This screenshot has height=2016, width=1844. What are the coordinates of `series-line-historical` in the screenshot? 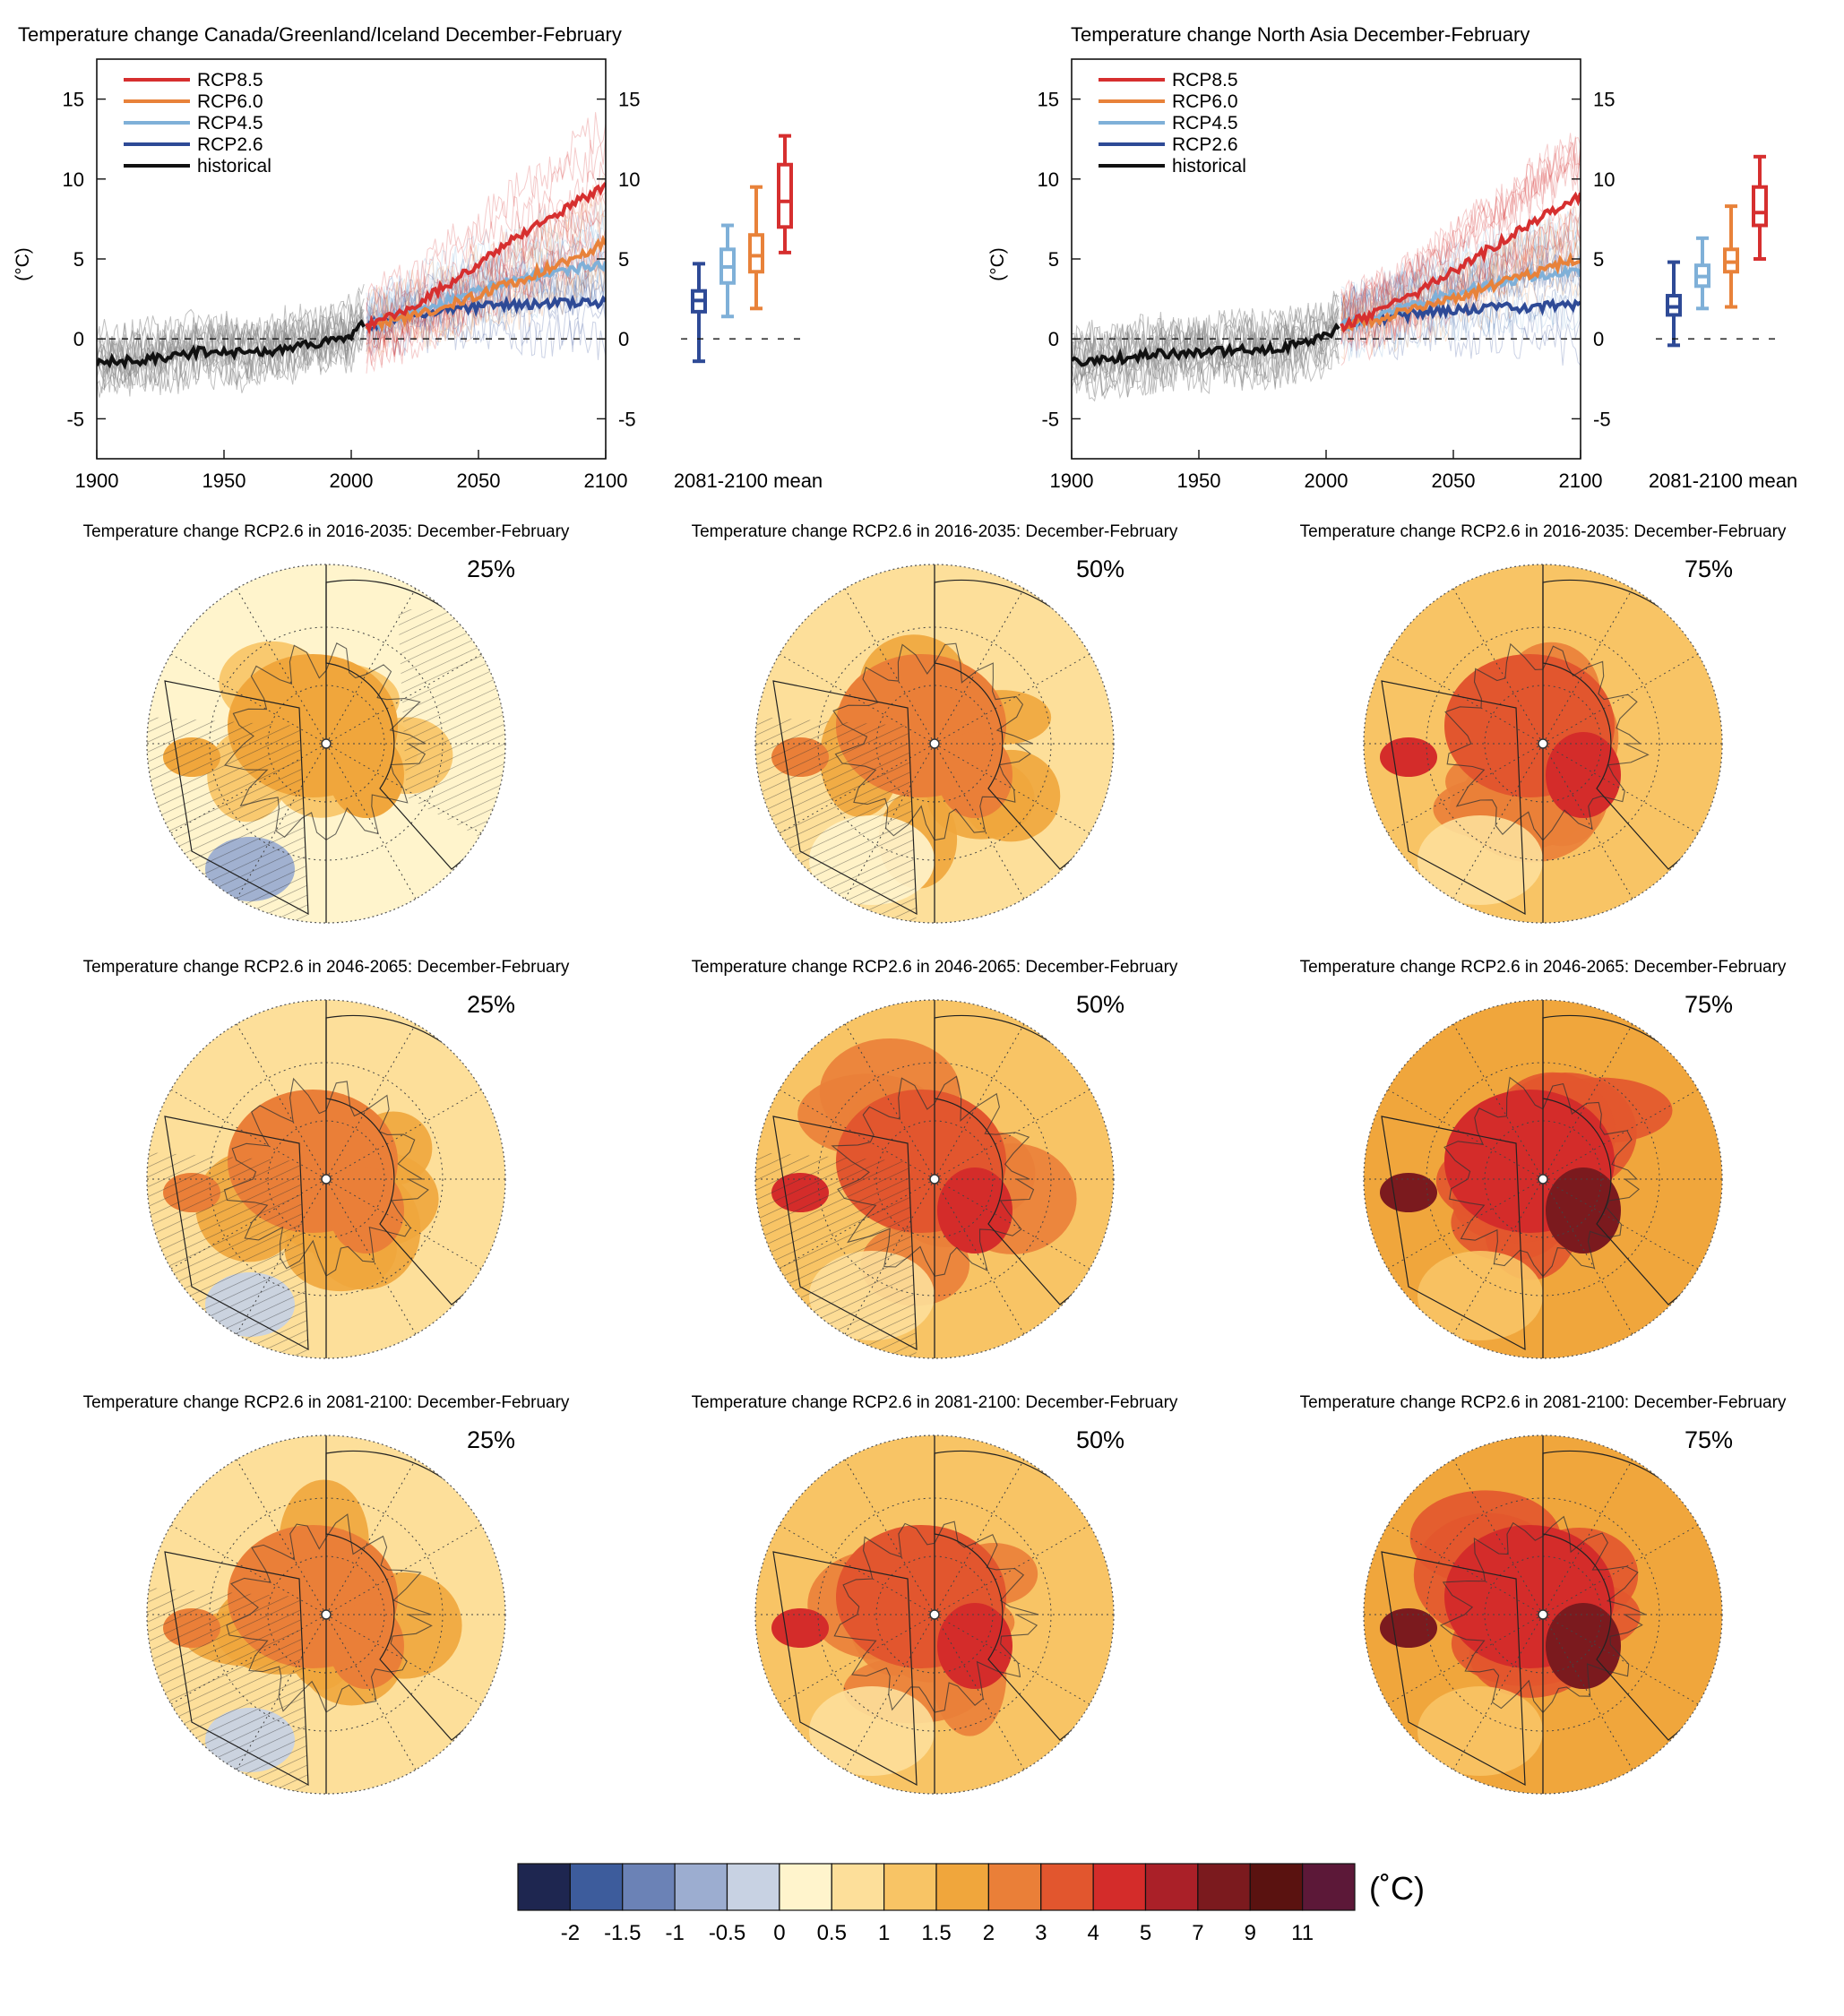 It's located at (231, 344).